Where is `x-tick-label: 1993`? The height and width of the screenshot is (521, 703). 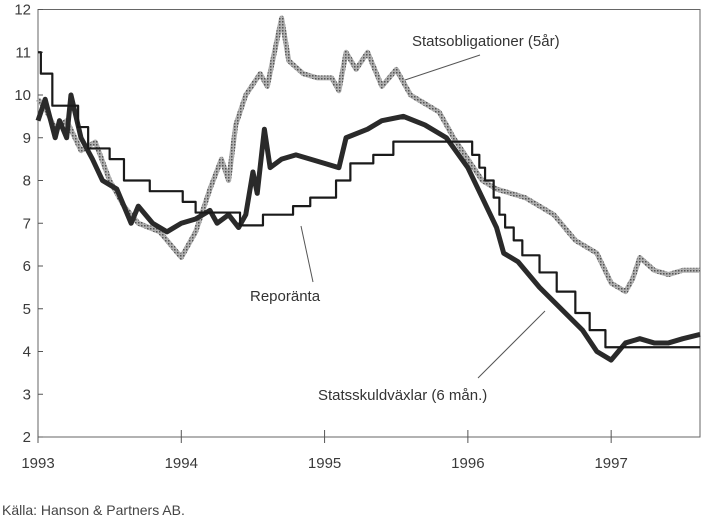 x-tick-label: 1993 is located at coordinates (37, 463).